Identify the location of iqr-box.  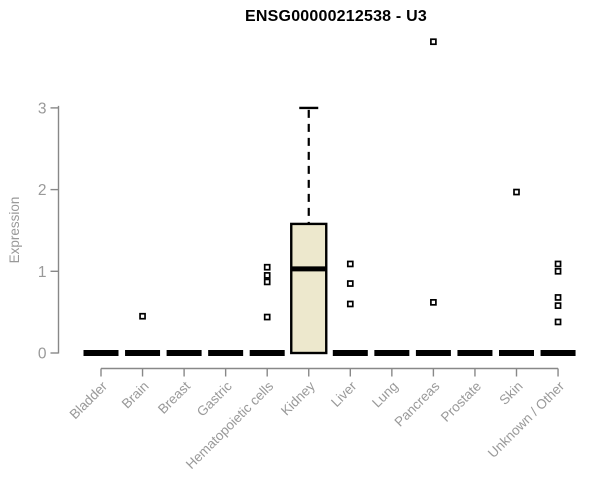
(309, 288).